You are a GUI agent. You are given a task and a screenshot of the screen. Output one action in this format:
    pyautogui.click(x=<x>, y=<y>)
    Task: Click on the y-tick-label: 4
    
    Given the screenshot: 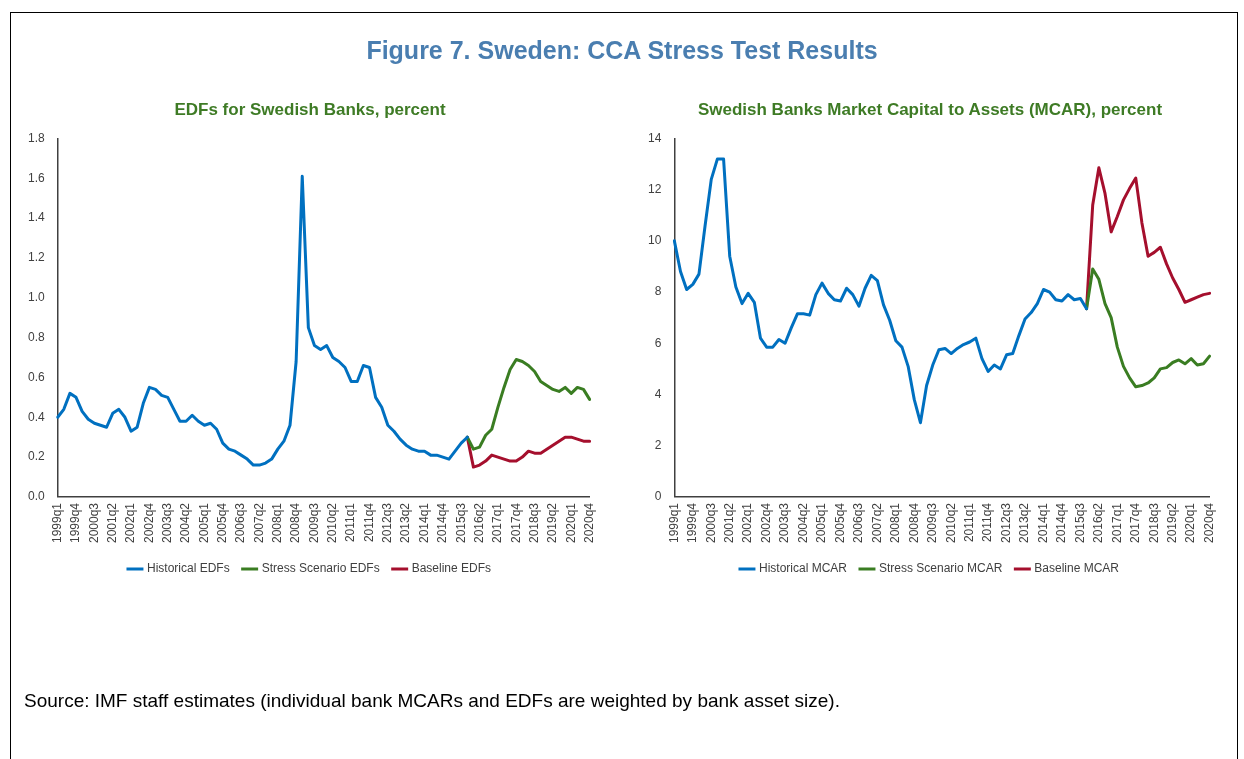 What is the action you would take?
    pyautogui.click(x=658, y=393)
    